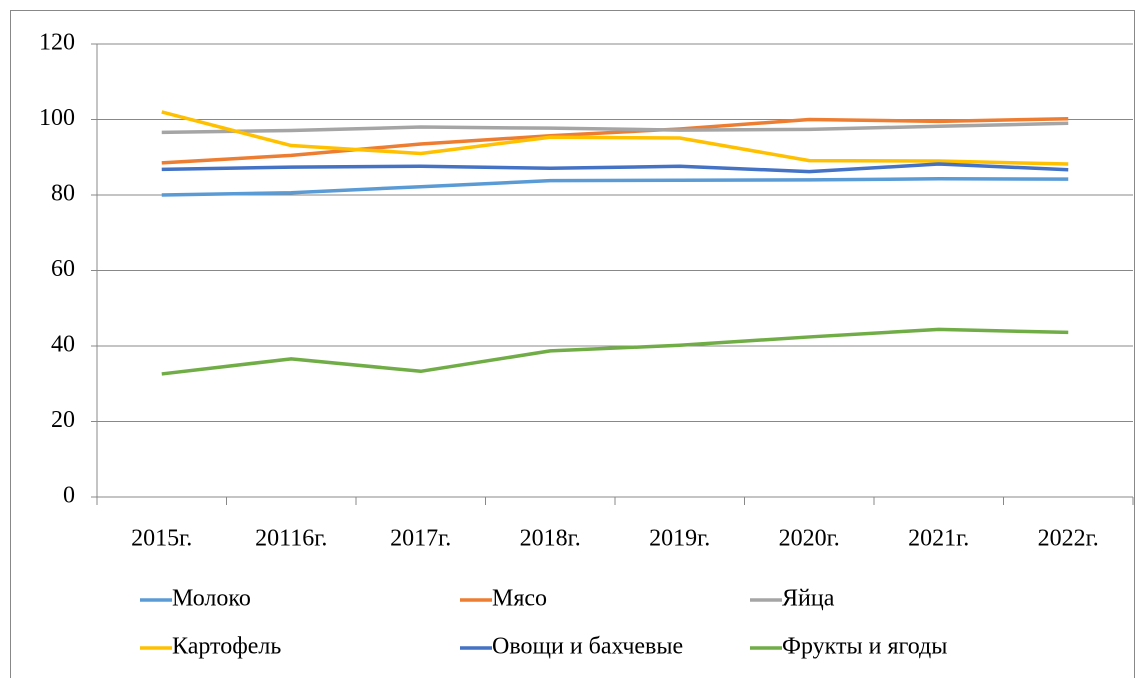 This screenshot has width=1145, height=678. I want to click on legend-label: Картофель, so click(226, 647).